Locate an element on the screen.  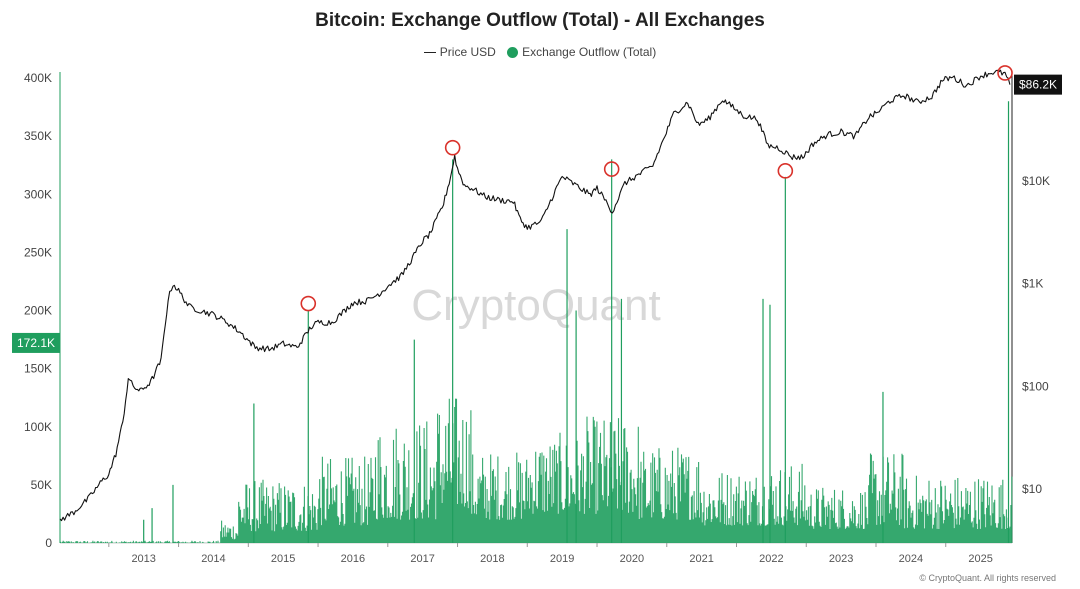
y-left-tick-label: 350K is located at coordinates (38, 136).